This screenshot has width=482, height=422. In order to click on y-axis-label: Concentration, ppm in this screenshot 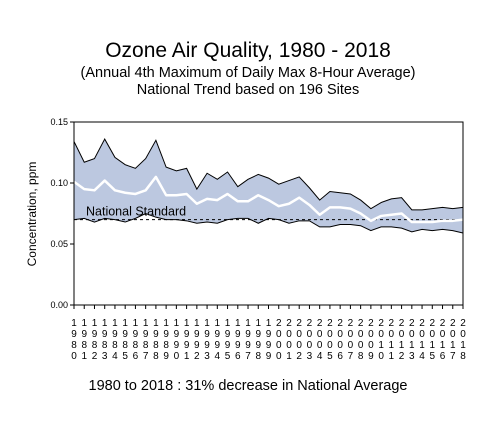, I will do `click(32, 214)`.